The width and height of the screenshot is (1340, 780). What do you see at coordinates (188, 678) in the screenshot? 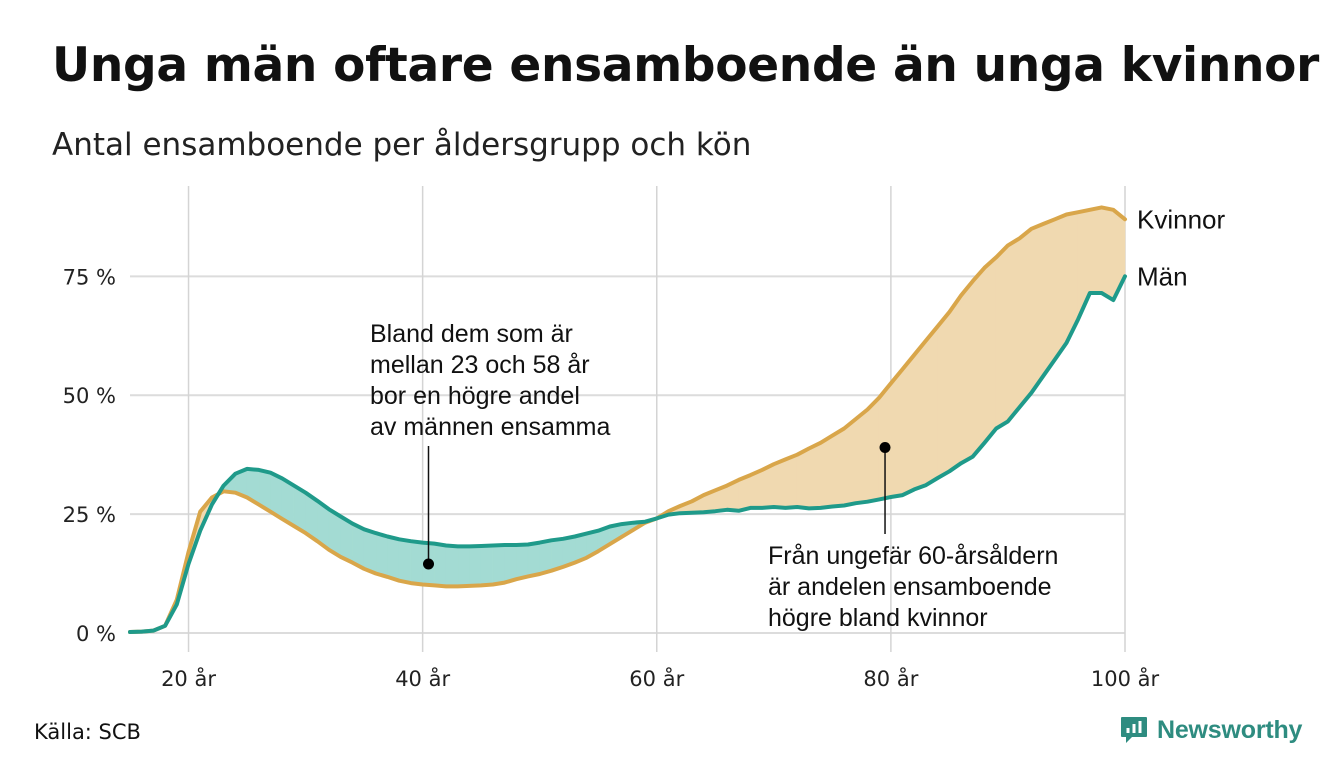
I see `x-tick-label: 20 år` at bounding box center [188, 678].